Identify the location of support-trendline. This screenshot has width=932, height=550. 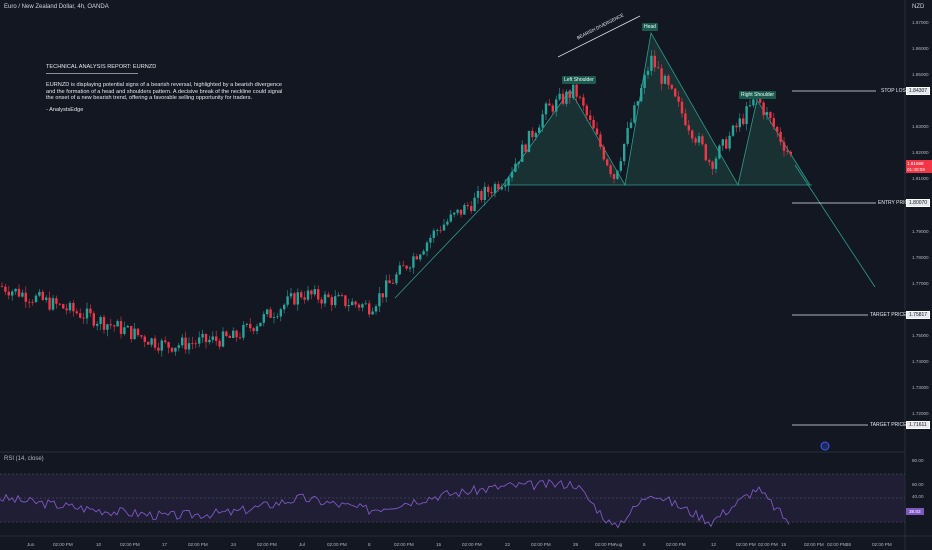
(449, 241).